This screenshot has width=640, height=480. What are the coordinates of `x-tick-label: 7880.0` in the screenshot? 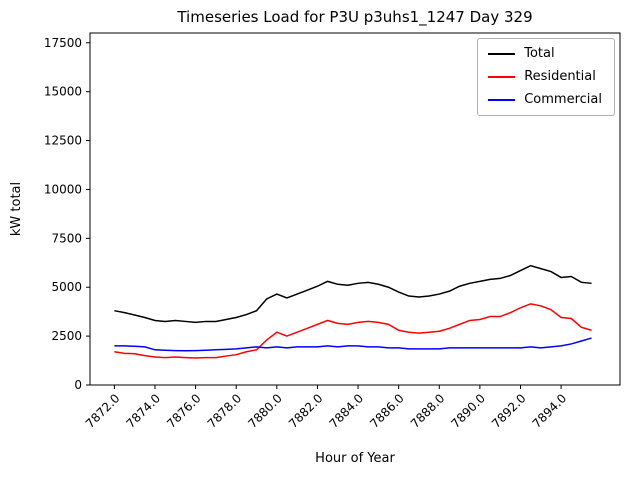 It's located at (265, 411).